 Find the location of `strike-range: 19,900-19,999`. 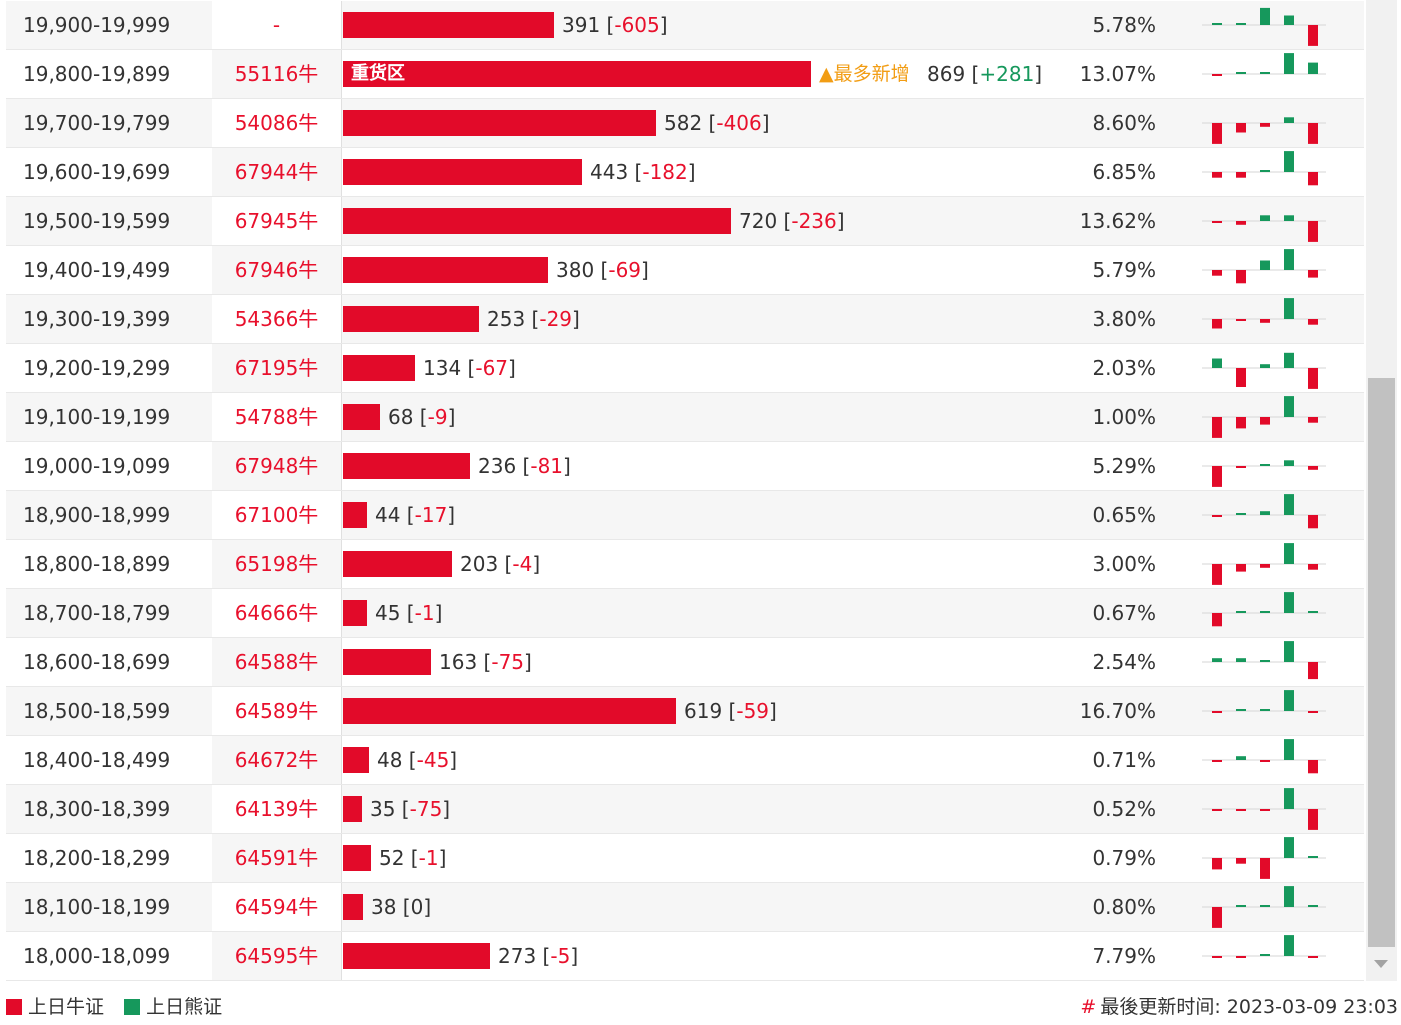

strike-range: 19,900-19,999 is located at coordinates (97, 25).